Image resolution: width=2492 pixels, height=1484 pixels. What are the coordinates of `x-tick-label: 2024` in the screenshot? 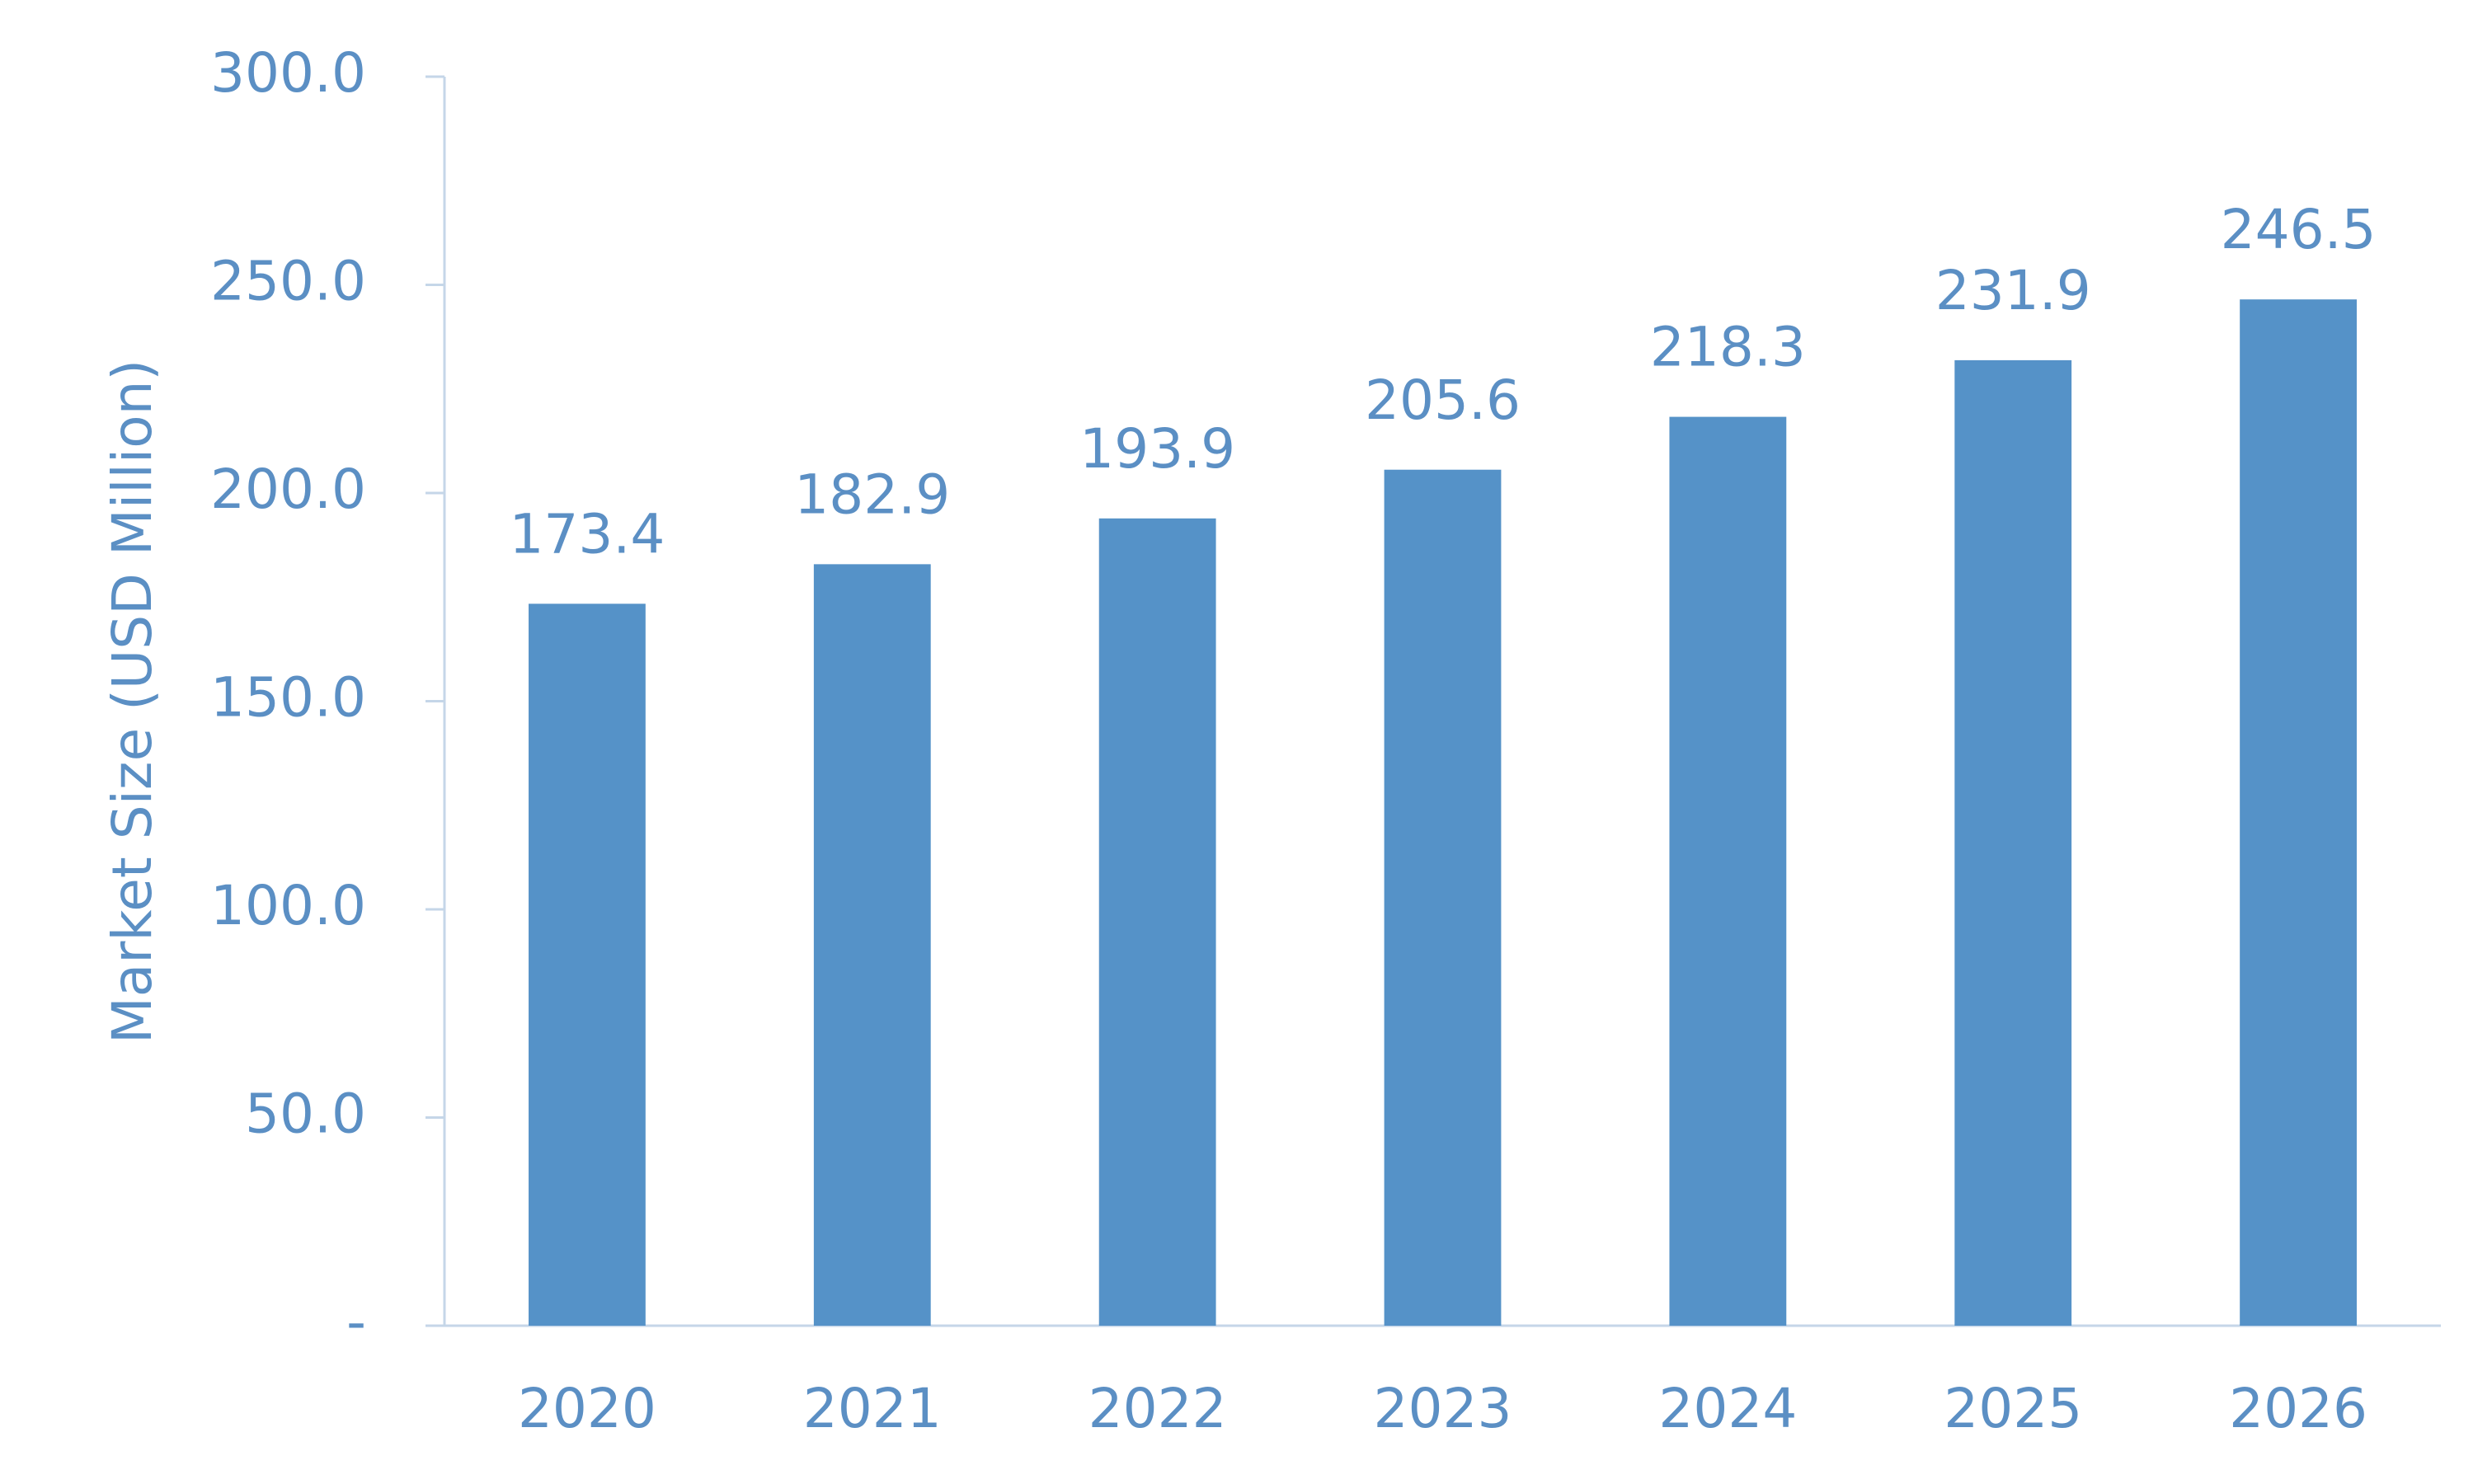 It's located at (1728, 1408).